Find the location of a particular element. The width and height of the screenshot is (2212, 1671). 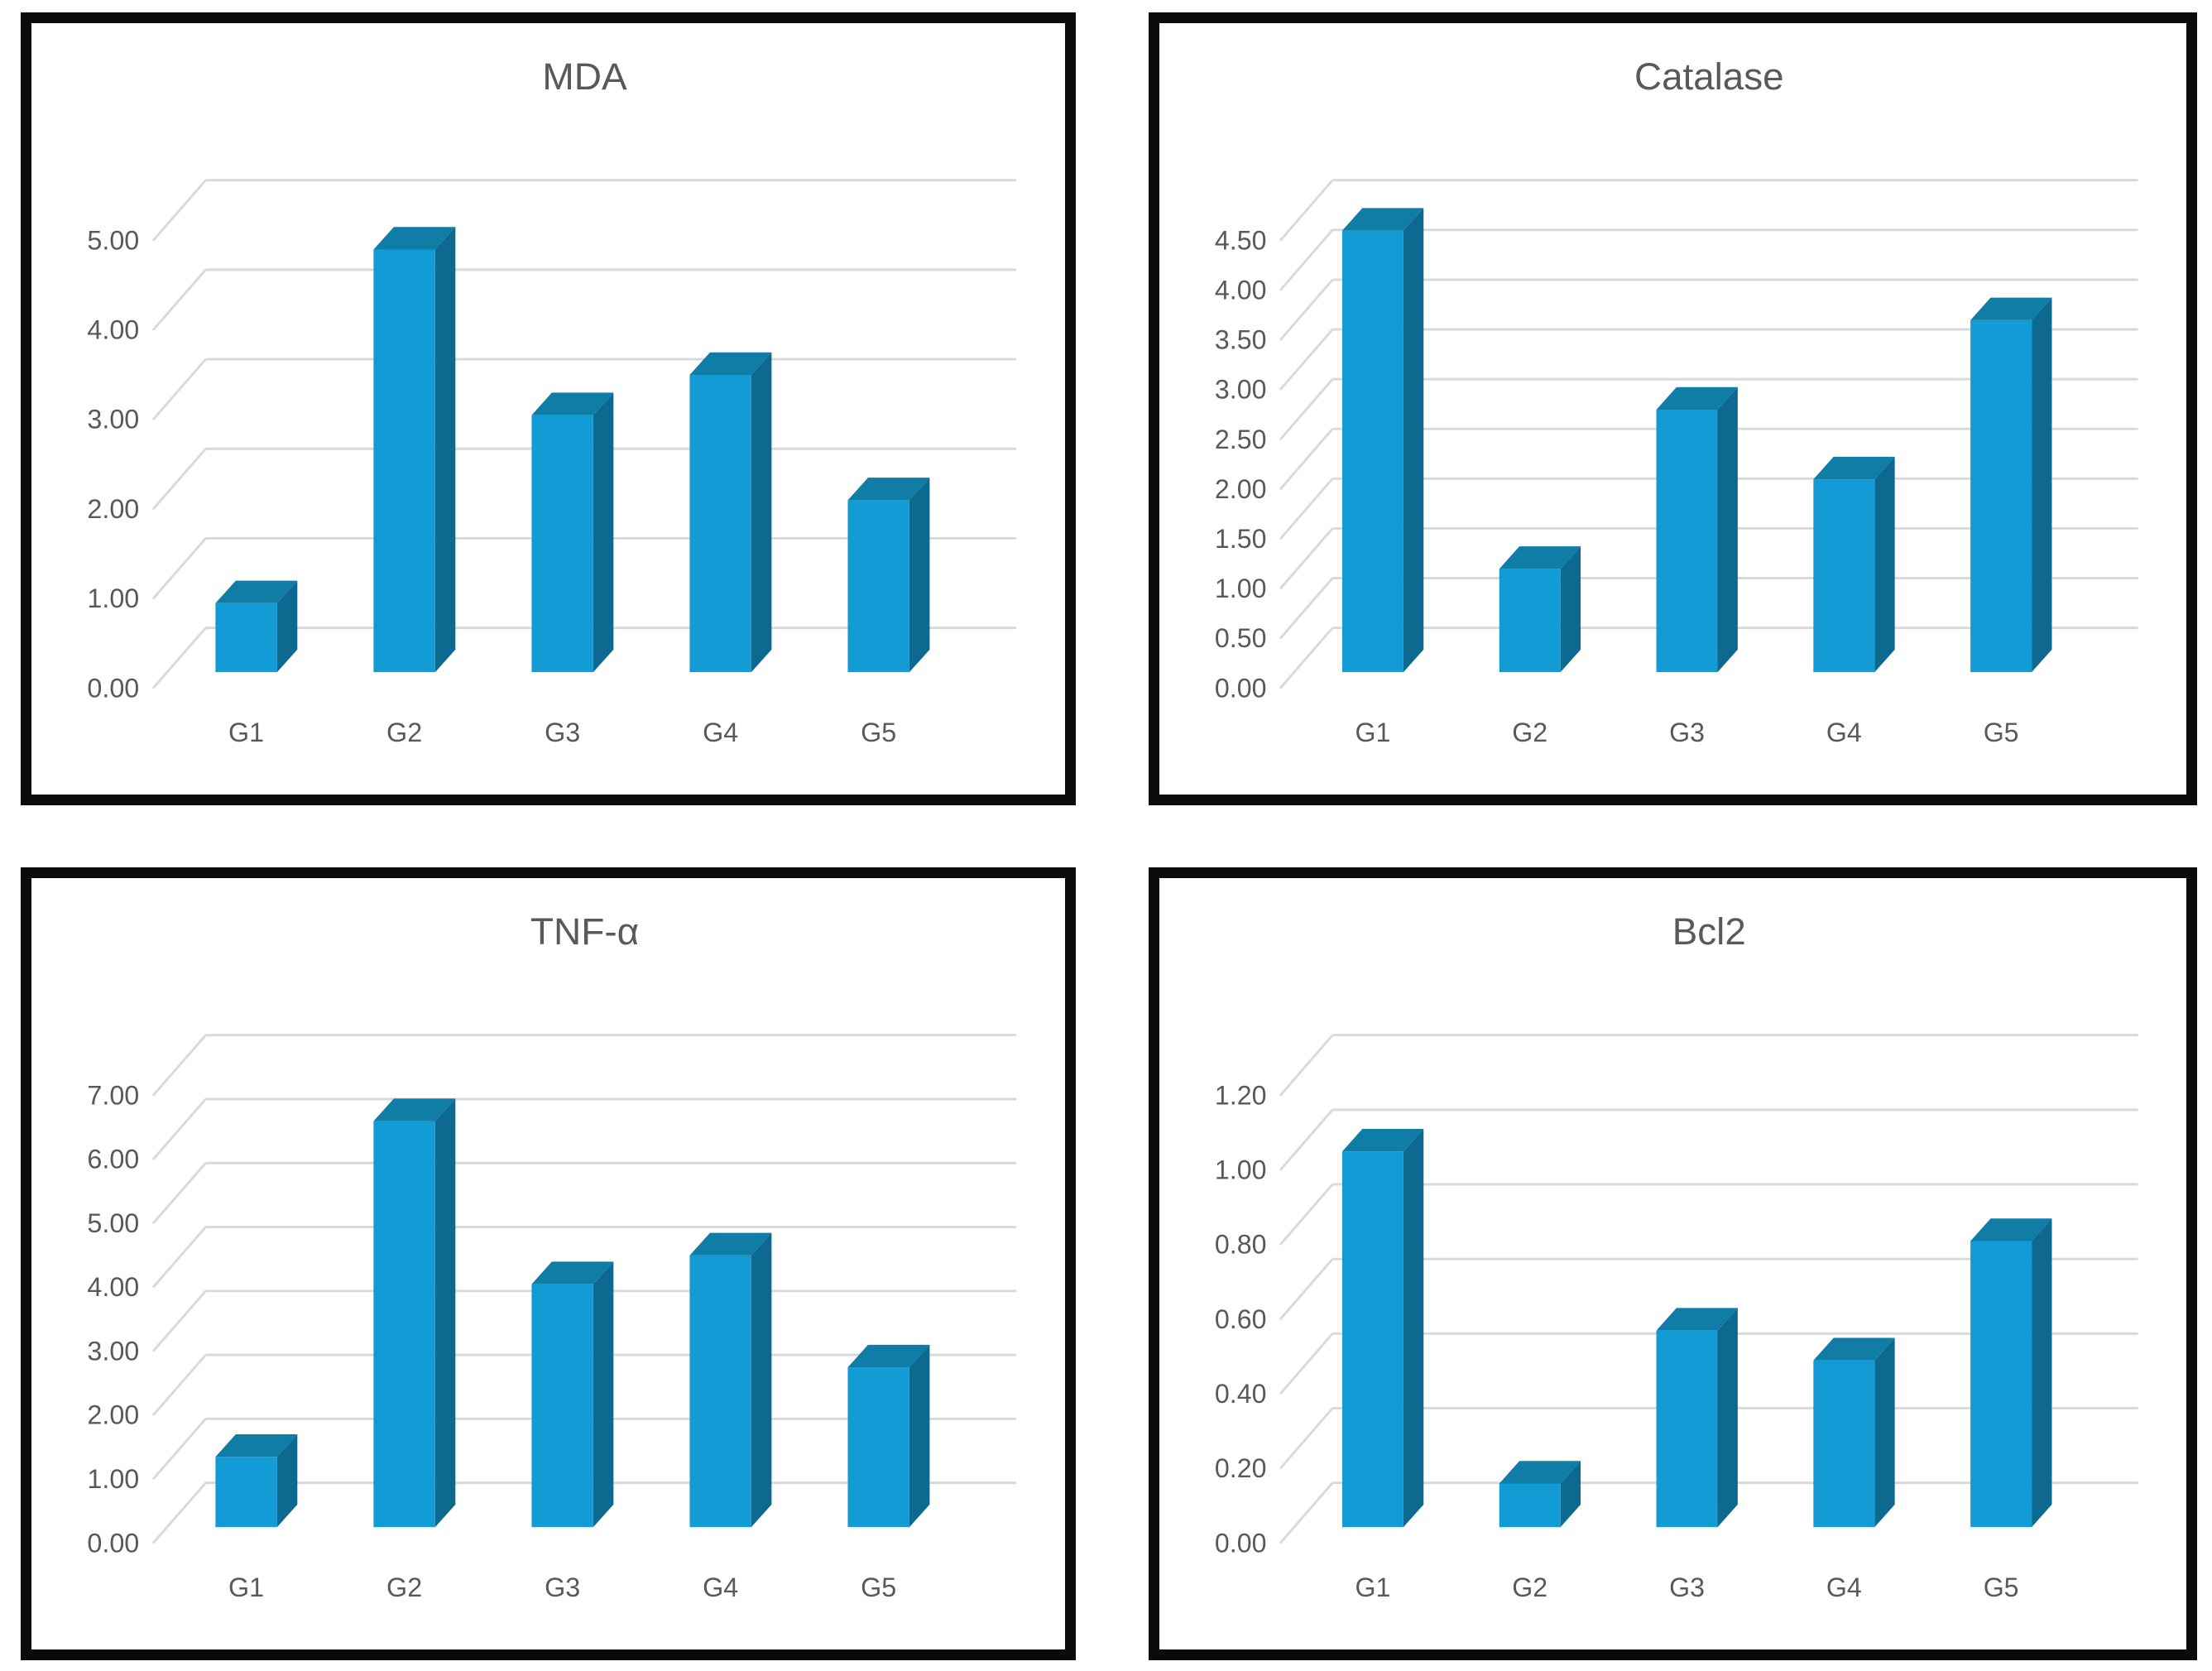

chart-title: Bcl2 is located at coordinates (1709, 931).